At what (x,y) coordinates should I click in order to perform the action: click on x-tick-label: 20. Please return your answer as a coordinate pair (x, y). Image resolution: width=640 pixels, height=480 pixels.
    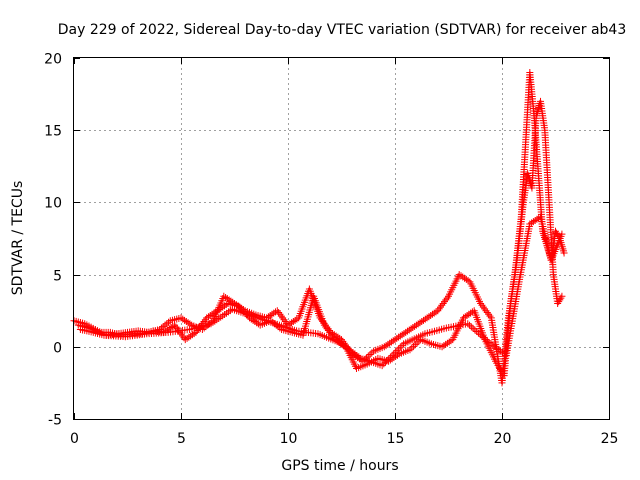
    Looking at the image, I should click on (503, 439).